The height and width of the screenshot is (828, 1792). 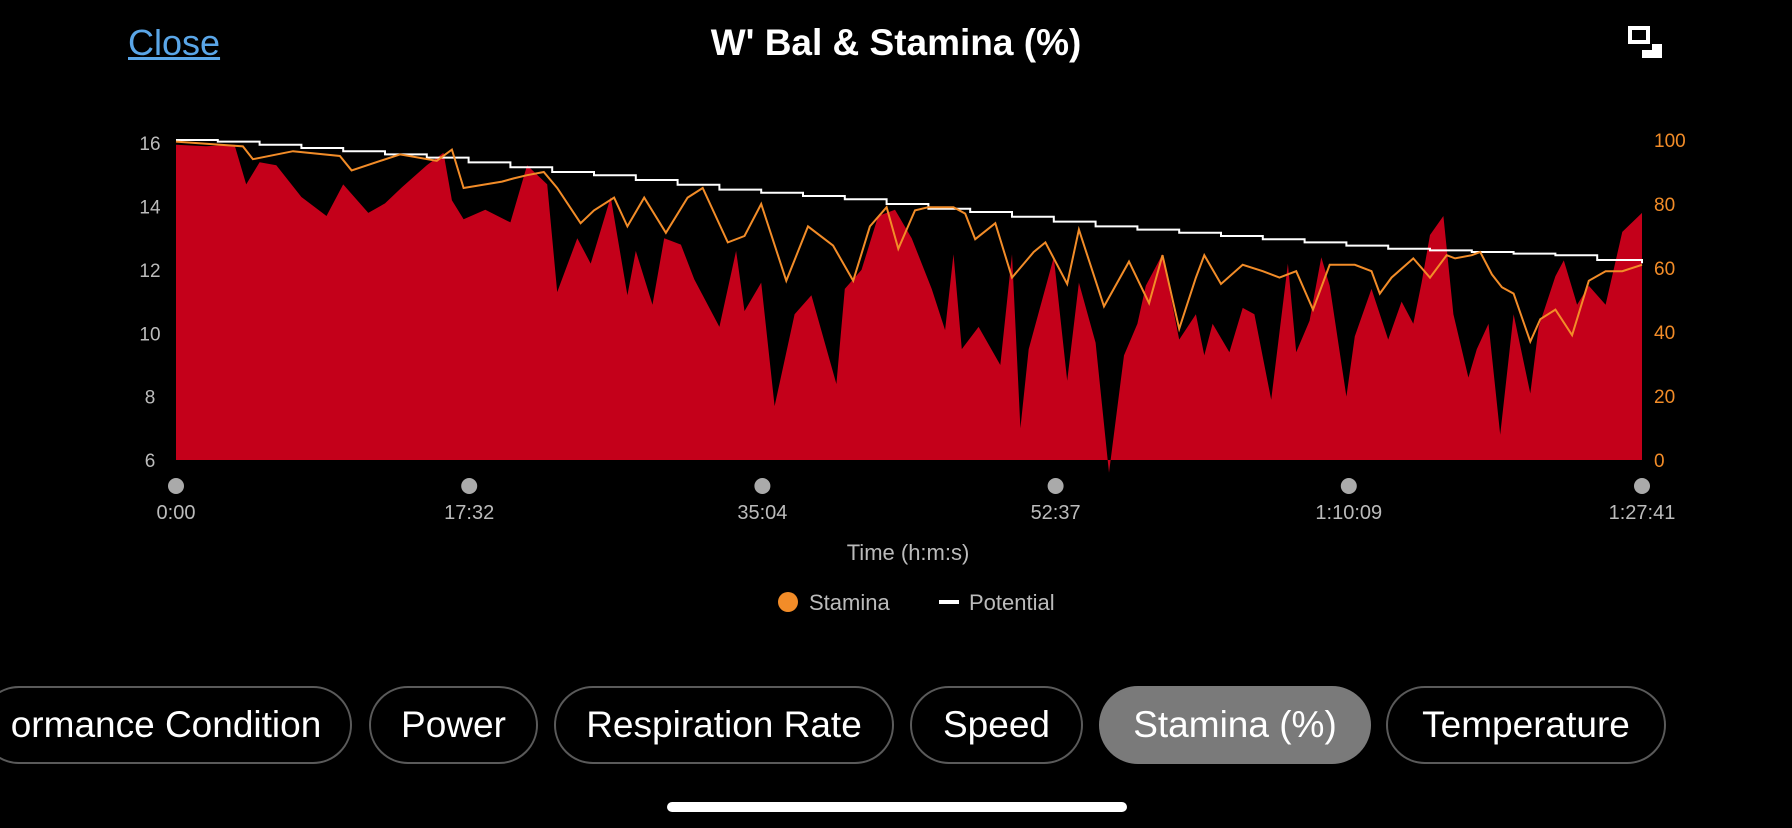 What do you see at coordinates (174, 42) in the screenshot?
I see `close-link: Close` at bounding box center [174, 42].